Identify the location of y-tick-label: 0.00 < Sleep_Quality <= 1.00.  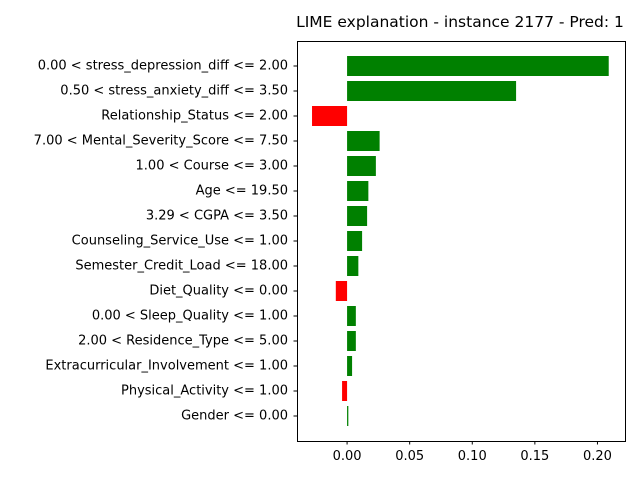
(190, 316).